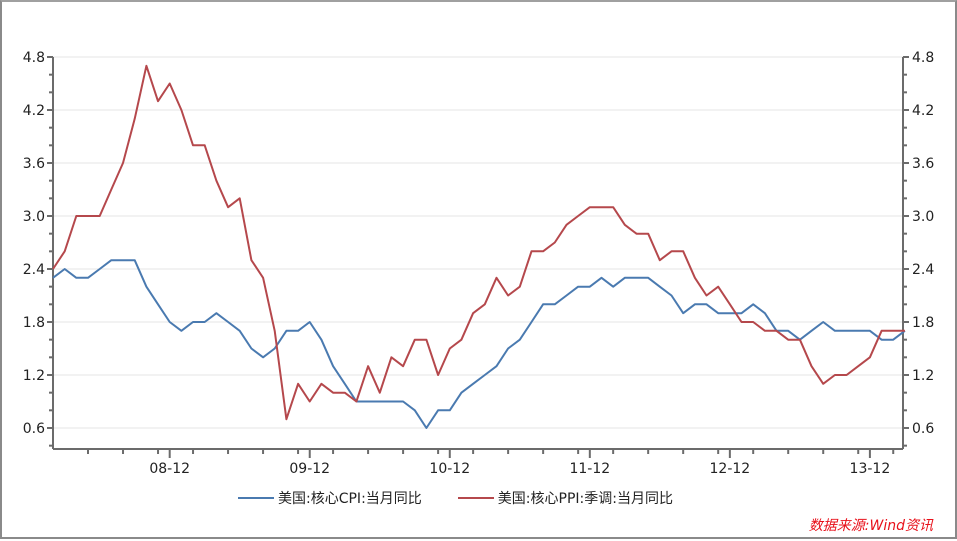 The image size is (957, 541). What do you see at coordinates (34, 323) in the screenshot?
I see `y-tick-label-left: 1.8` at bounding box center [34, 323].